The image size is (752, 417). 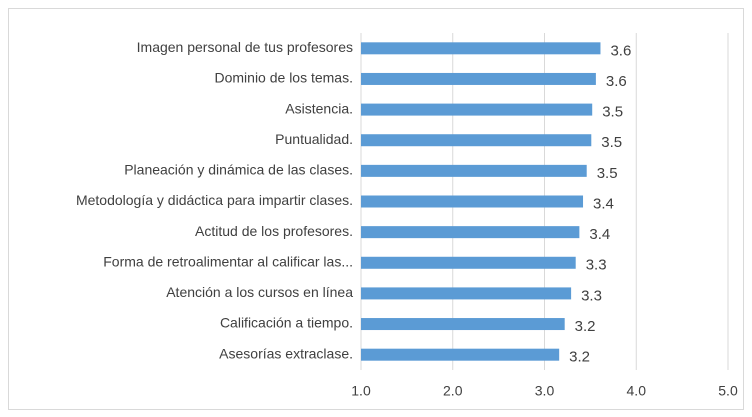 I want to click on y-tick-label: Puntualidad., so click(x=314, y=139).